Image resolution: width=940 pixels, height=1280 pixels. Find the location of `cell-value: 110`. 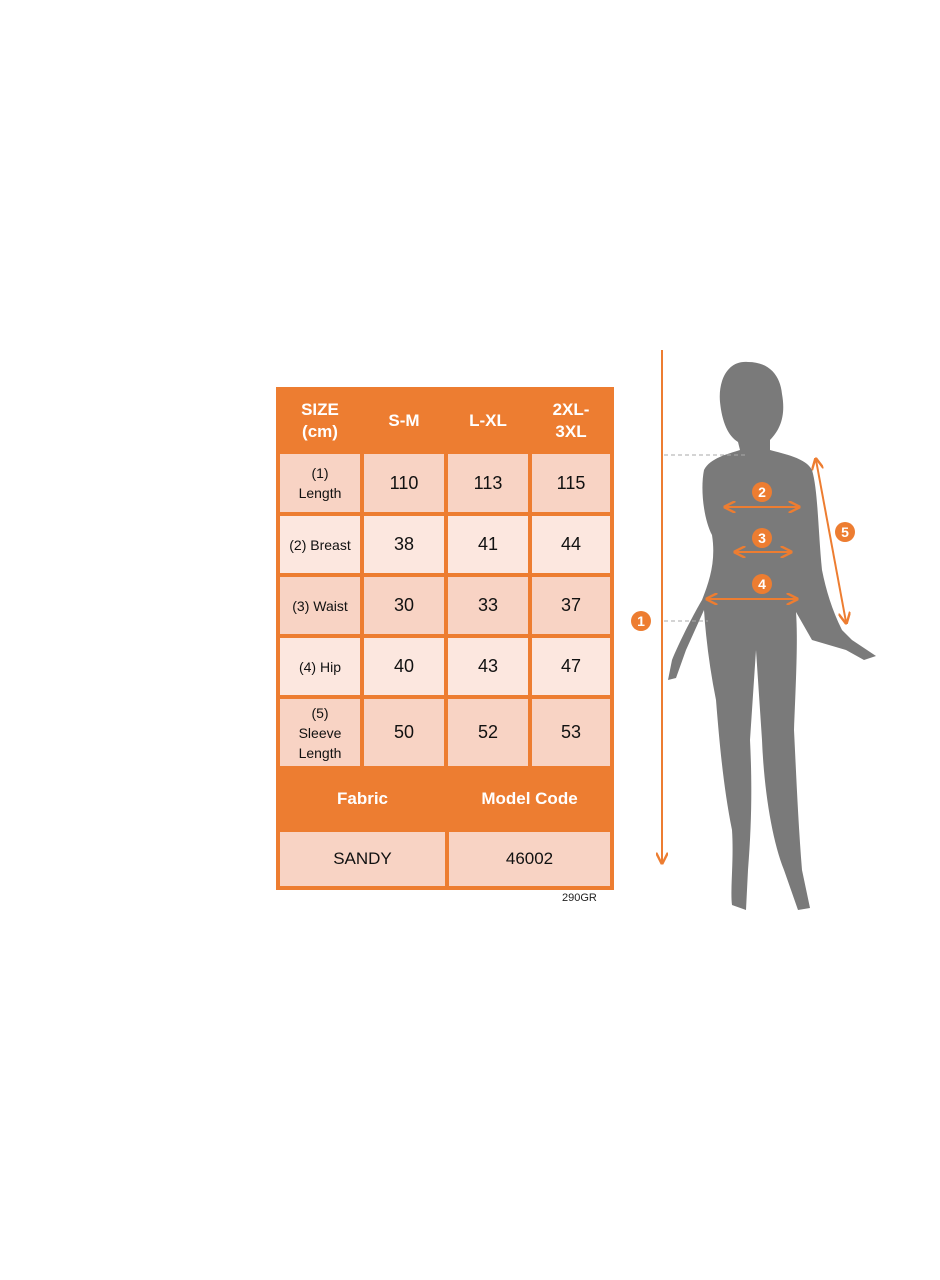

cell-value: 110 is located at coordinates (404, 483).